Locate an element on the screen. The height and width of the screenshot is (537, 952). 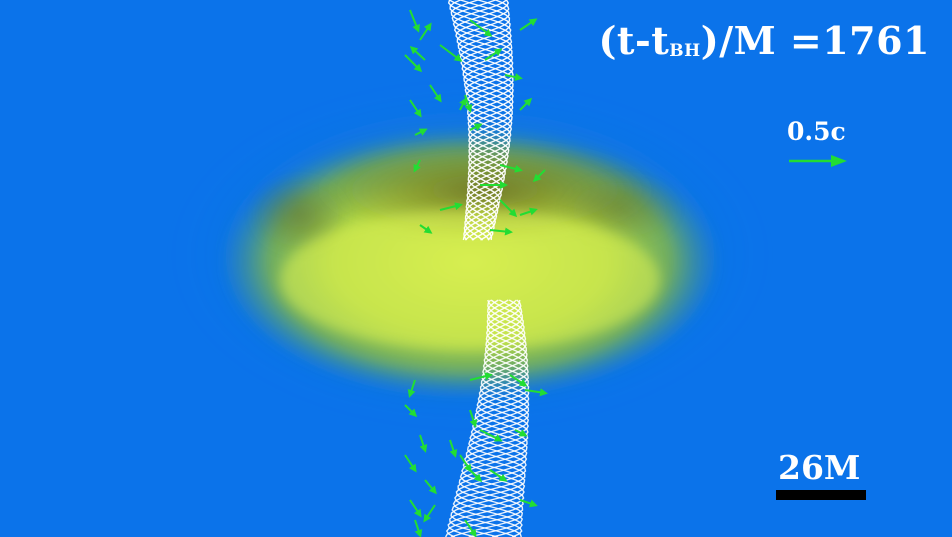
time-value: 1761 is located at coordinates (876, 40).